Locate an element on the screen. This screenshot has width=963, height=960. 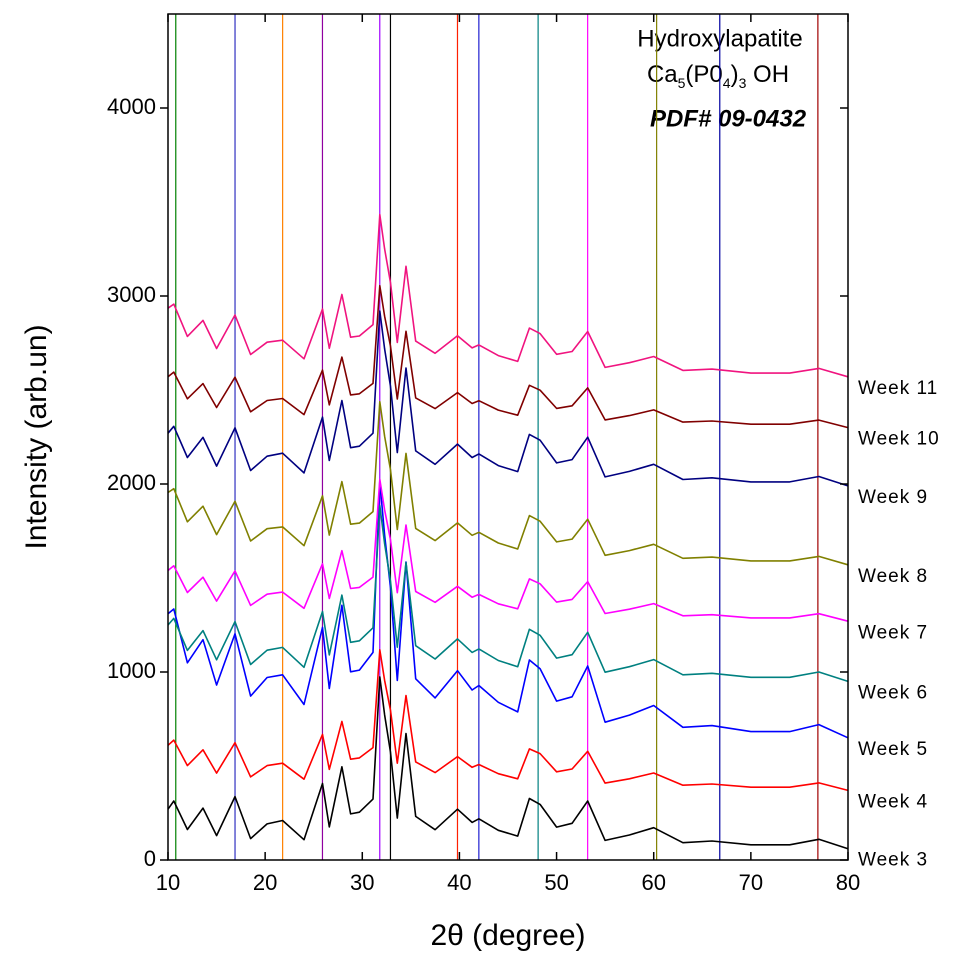
y-tick-label: 2000 is located at coordinates (131, 482).